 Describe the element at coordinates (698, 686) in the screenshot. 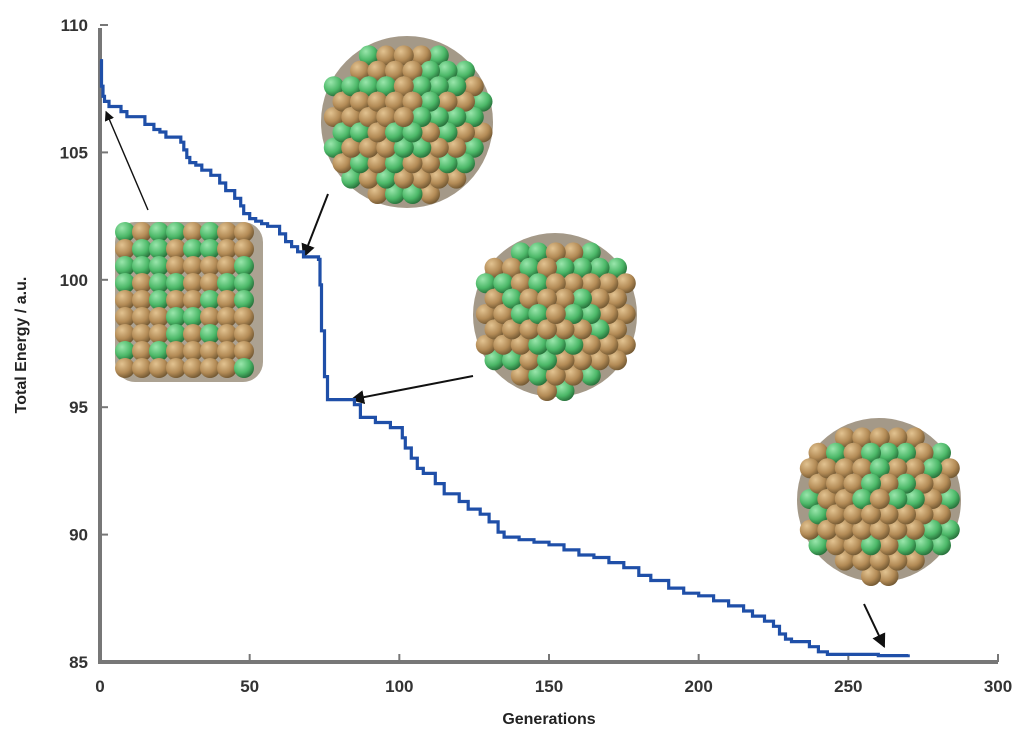

I see `x-tick-label-200: 200` at that location.